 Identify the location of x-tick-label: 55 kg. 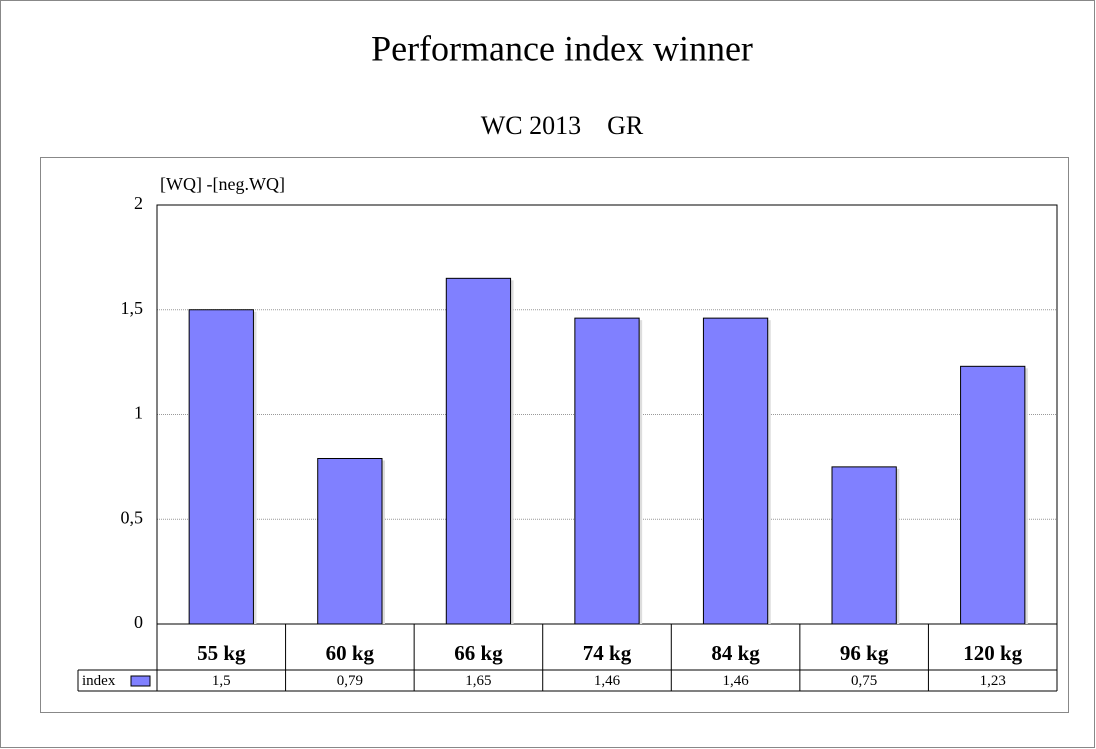
(221, 653).